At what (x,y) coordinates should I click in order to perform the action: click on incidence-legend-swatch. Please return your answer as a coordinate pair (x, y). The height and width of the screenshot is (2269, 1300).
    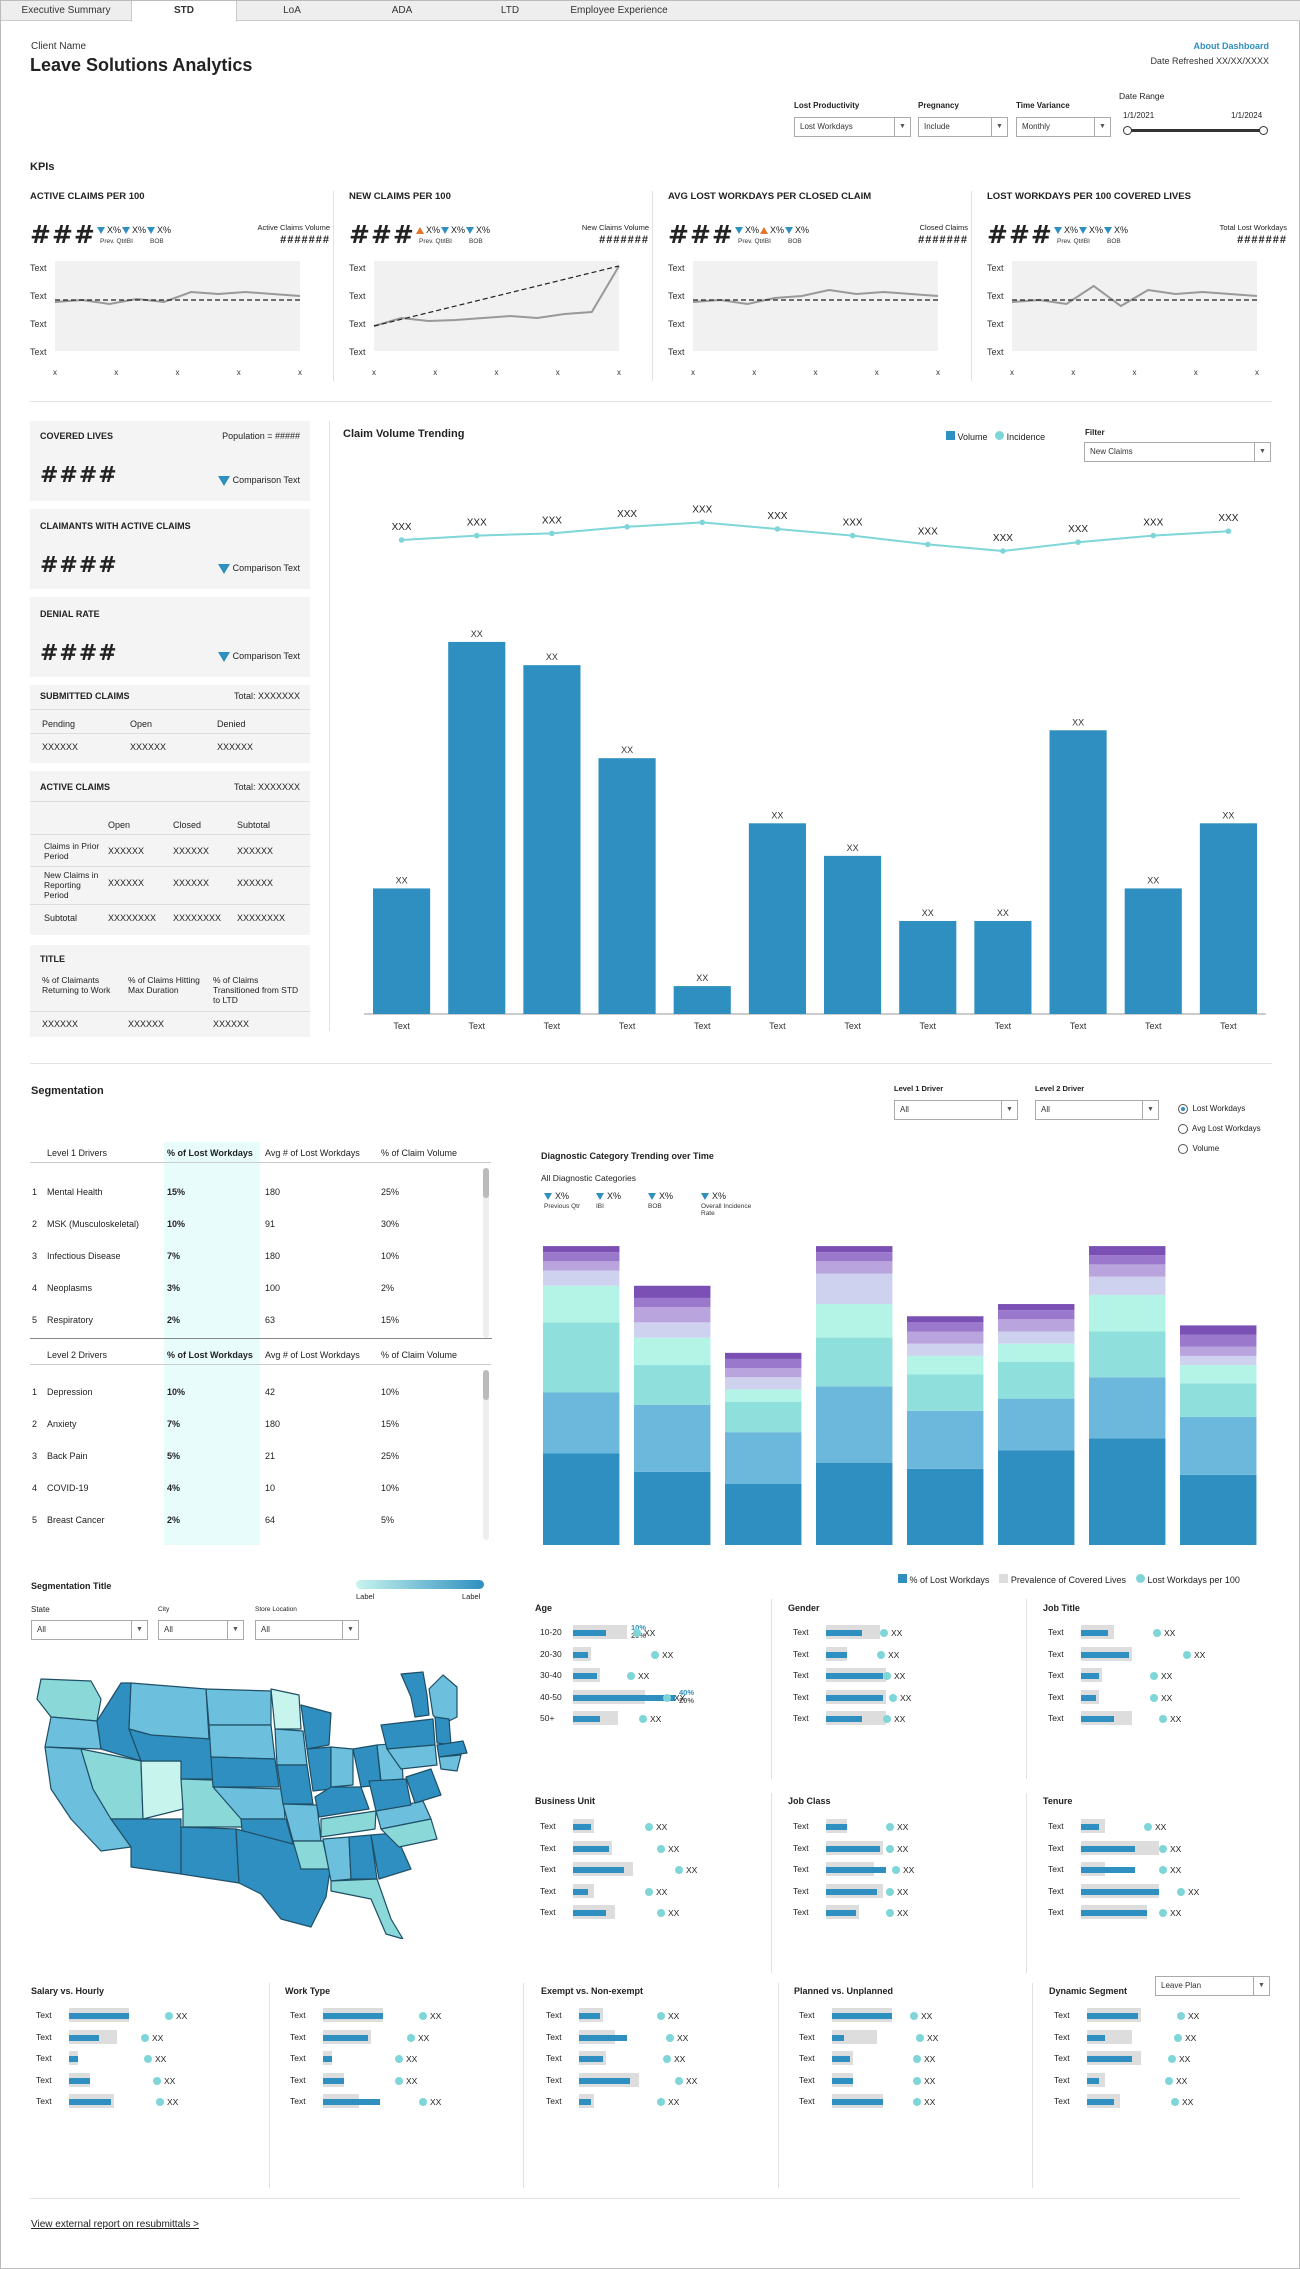
    Looking at the image, I should click on (1000, 435).